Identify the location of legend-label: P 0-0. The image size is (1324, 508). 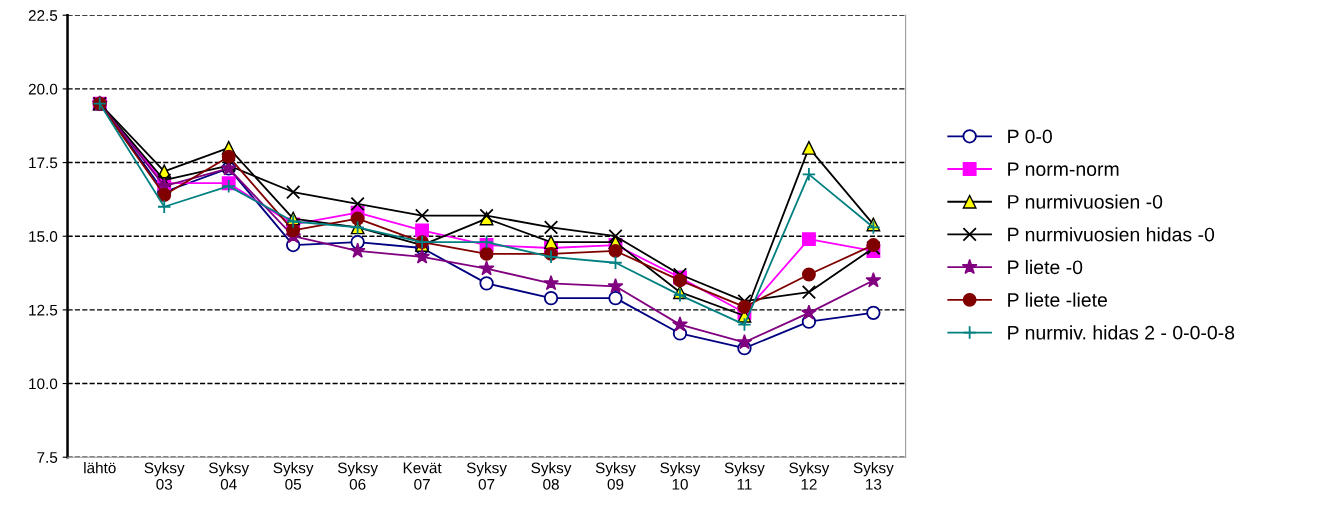
(1030, 136).